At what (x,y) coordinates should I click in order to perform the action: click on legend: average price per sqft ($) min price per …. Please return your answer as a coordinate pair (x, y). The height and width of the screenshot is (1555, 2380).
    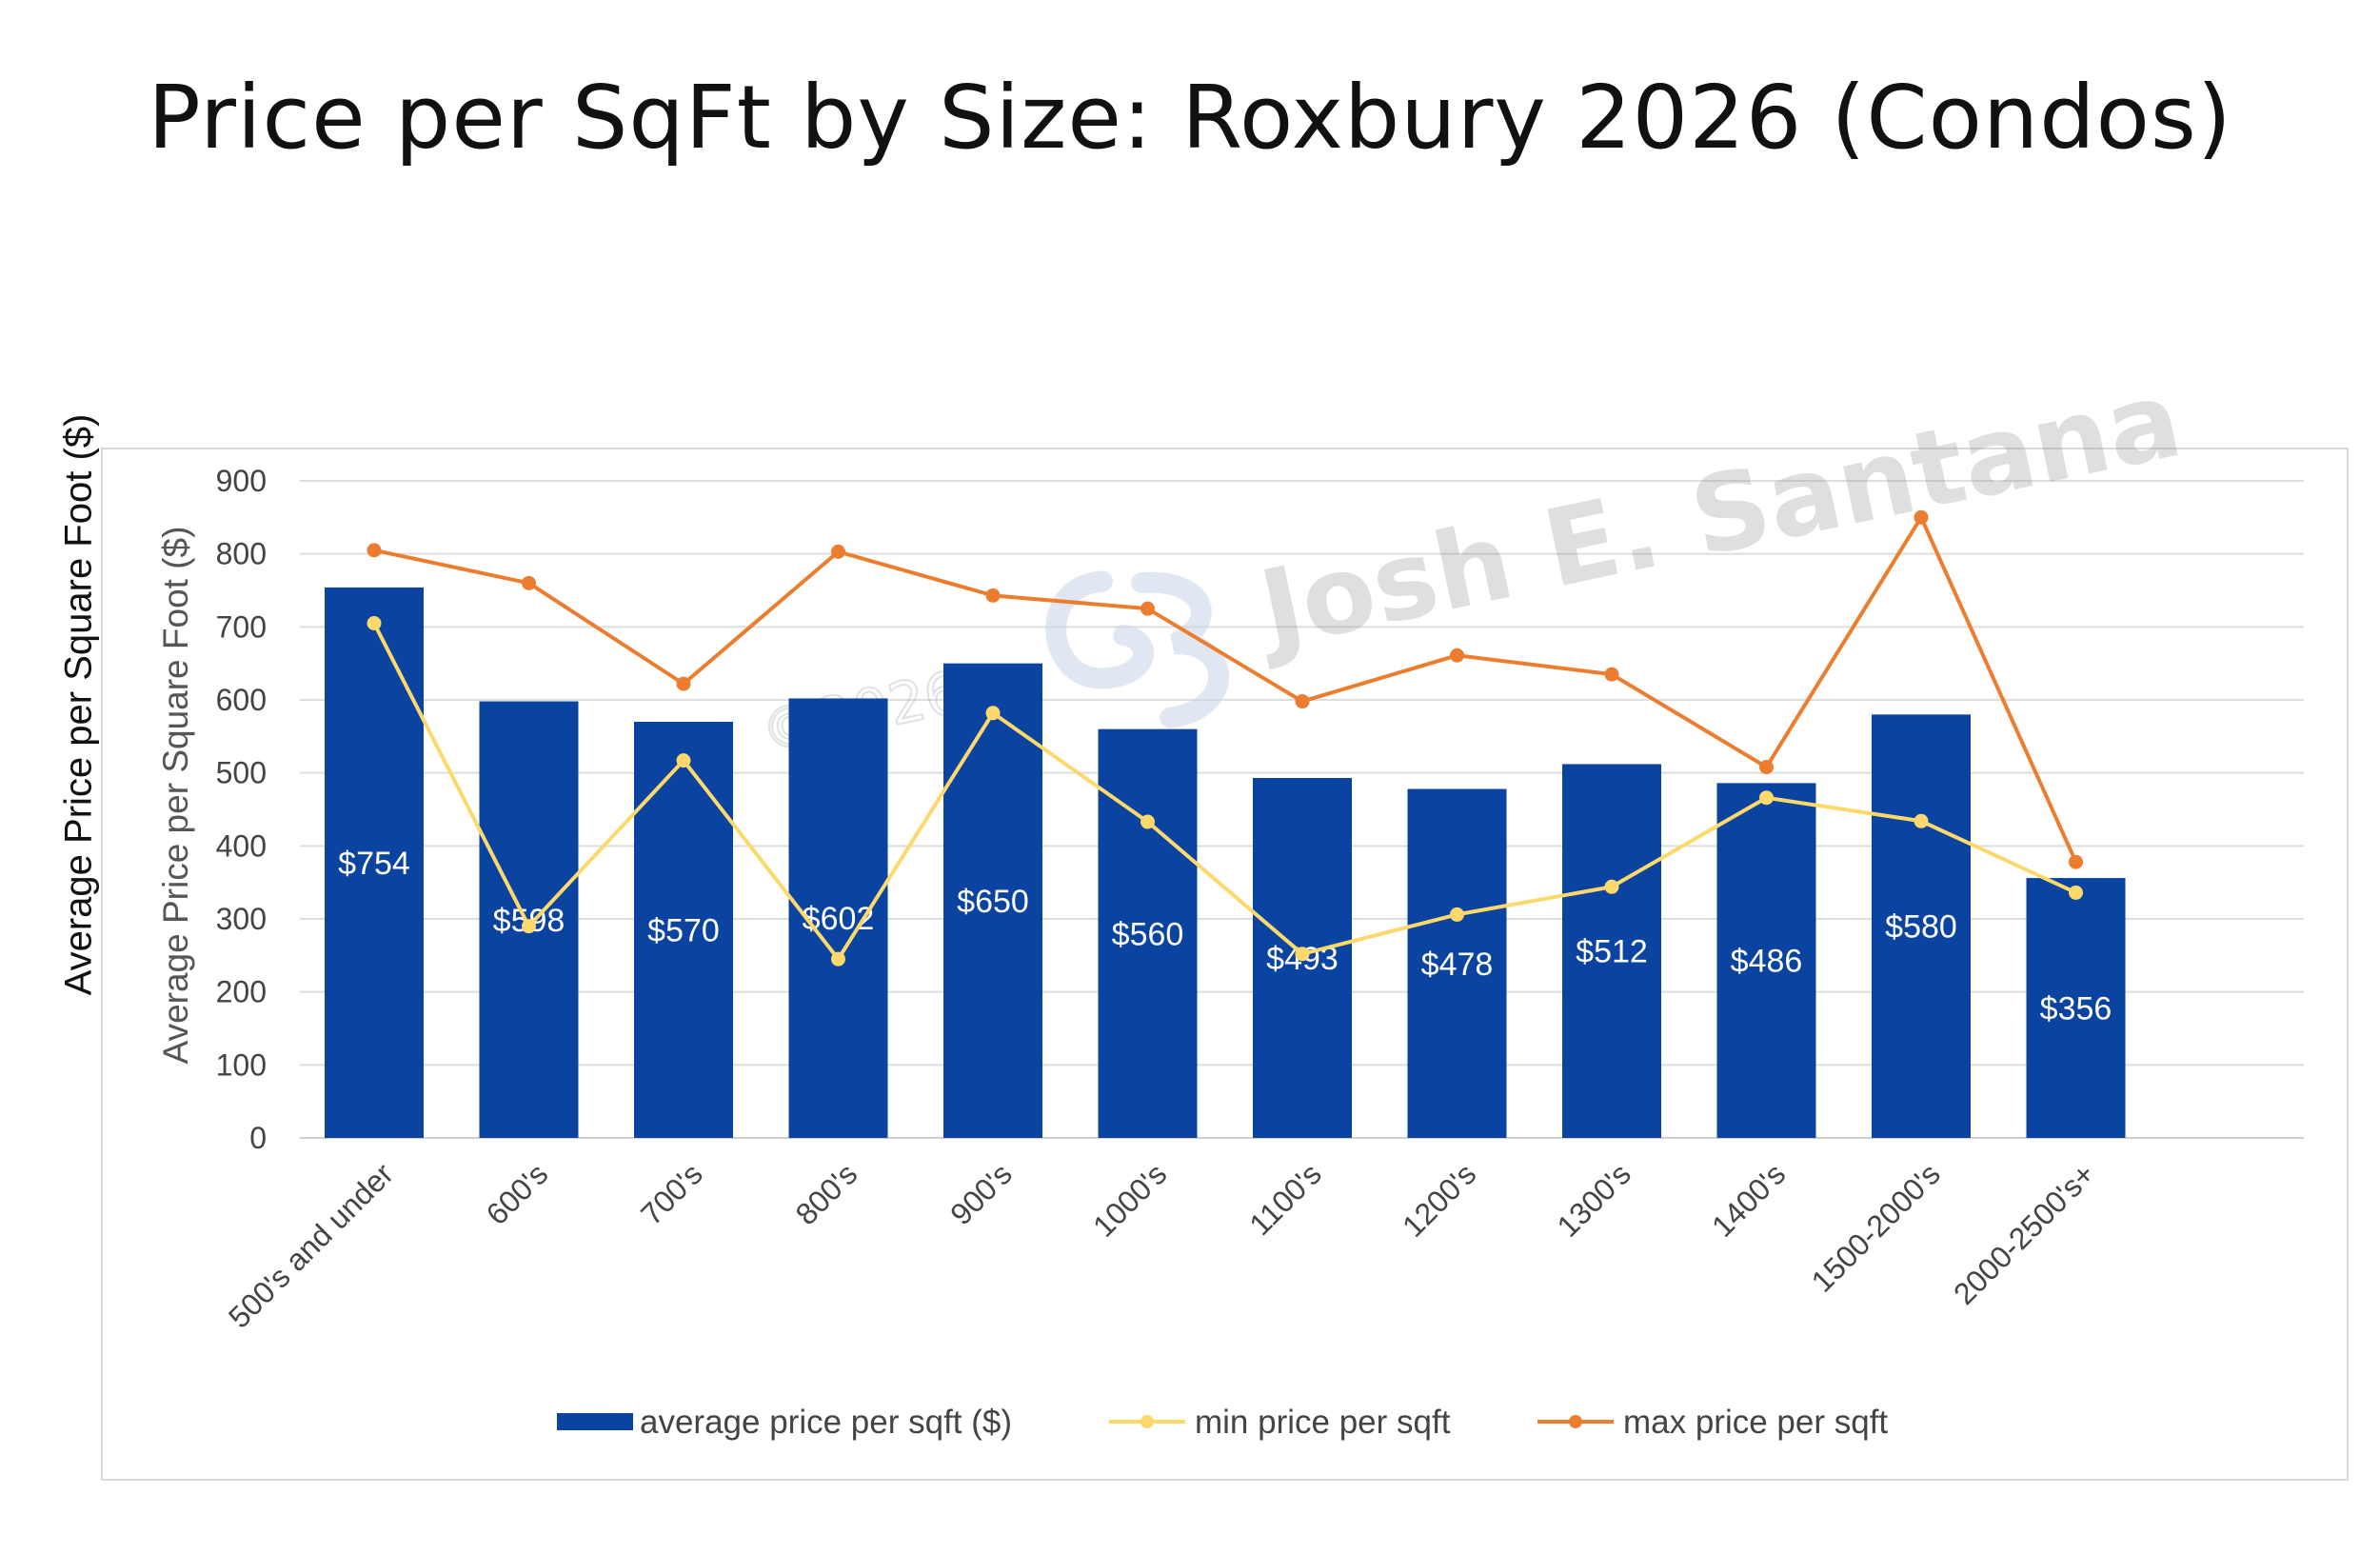
    Looking at the image, I should click on (1222, 1423).